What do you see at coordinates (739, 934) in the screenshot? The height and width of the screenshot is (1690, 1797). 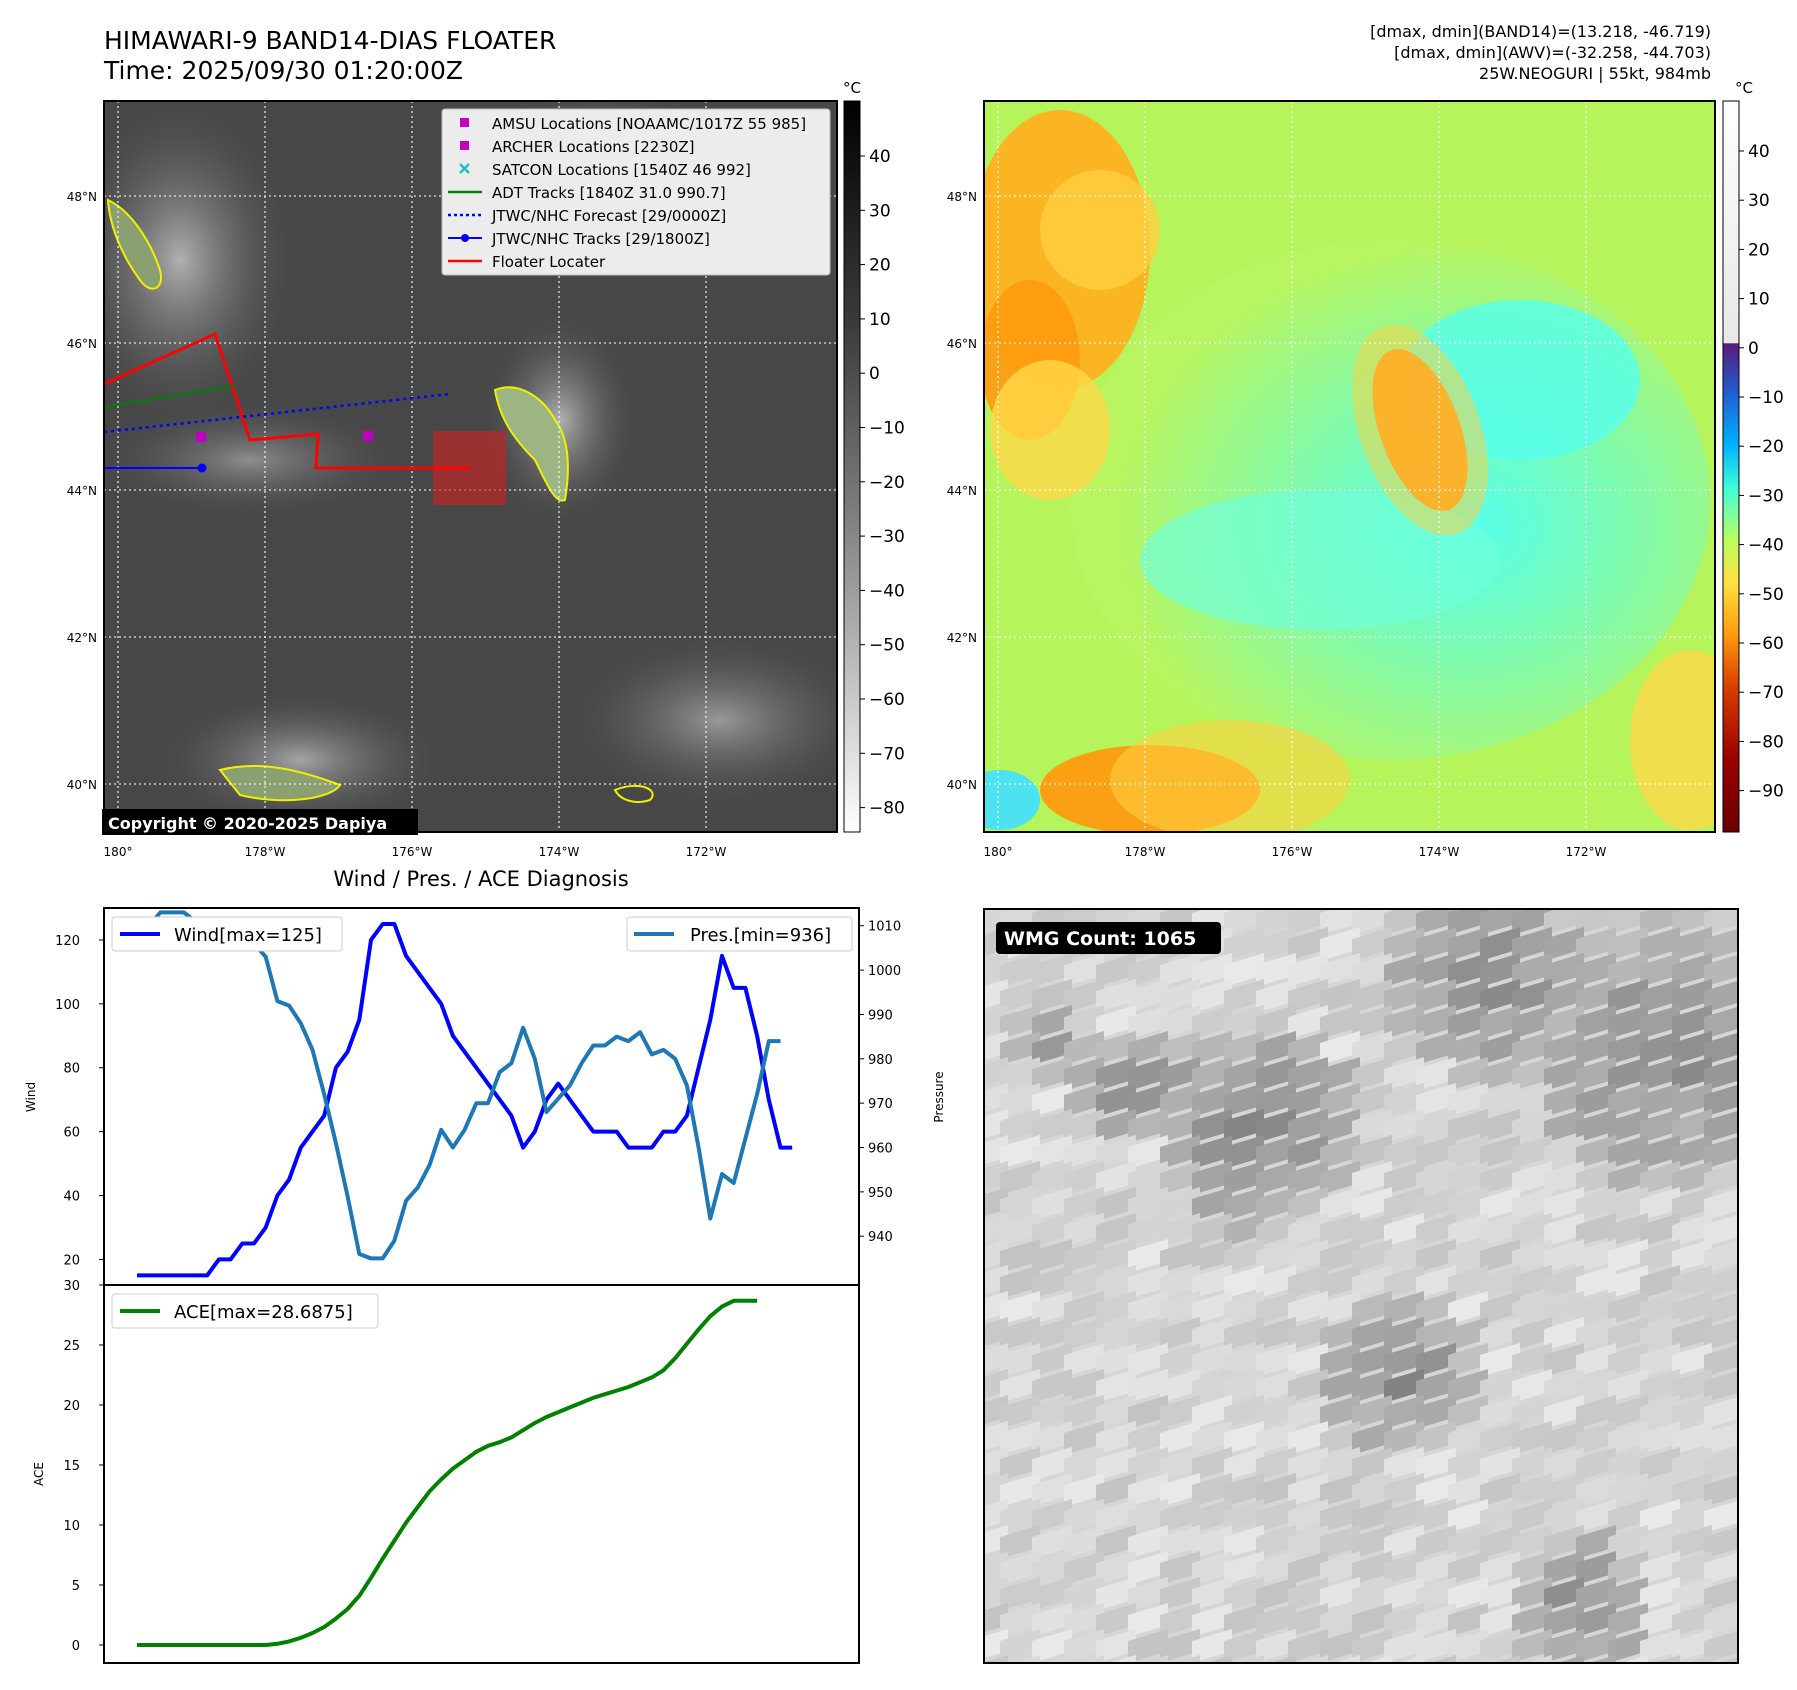 I see `pressure-legend: Pres.[min=936]` at bounding box center [739, 934].